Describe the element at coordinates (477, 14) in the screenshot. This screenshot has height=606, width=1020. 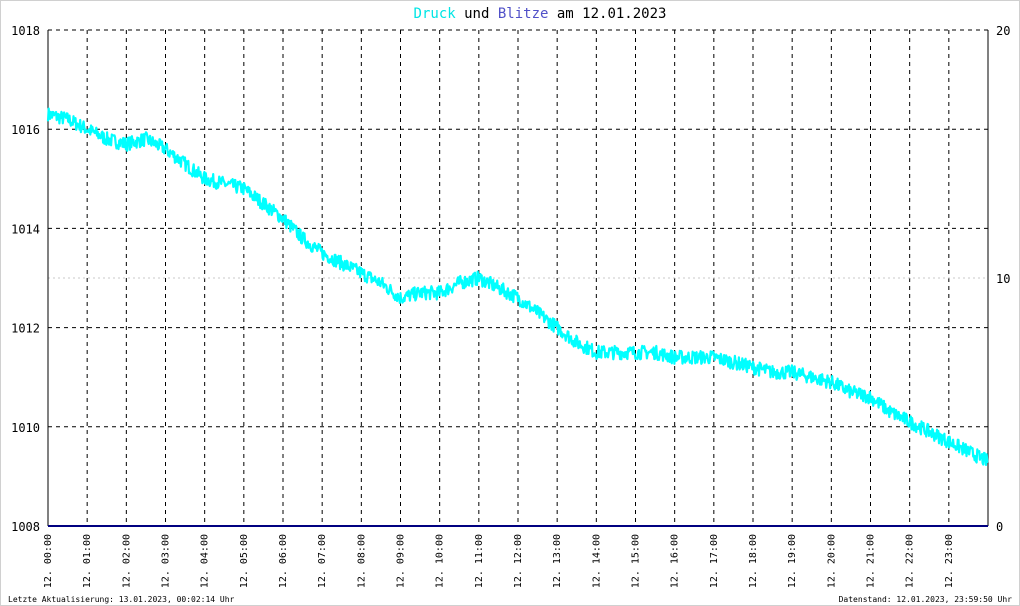
I see `title-und: und` at that location.